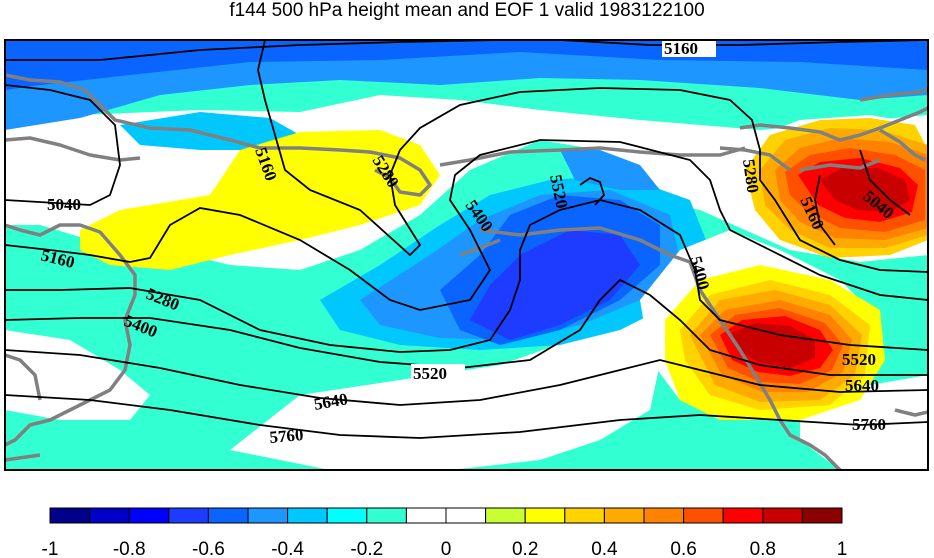 The image size is (934, 558). I want to click on colorbar-tick-label: 0.6, so click(683, 548).